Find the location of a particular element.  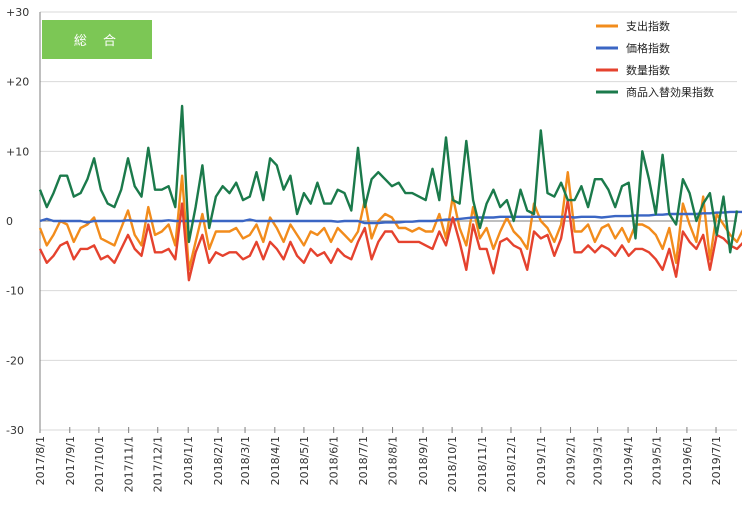

x-tick-label: 2017/9/1 is located at coordinates (70, 460).